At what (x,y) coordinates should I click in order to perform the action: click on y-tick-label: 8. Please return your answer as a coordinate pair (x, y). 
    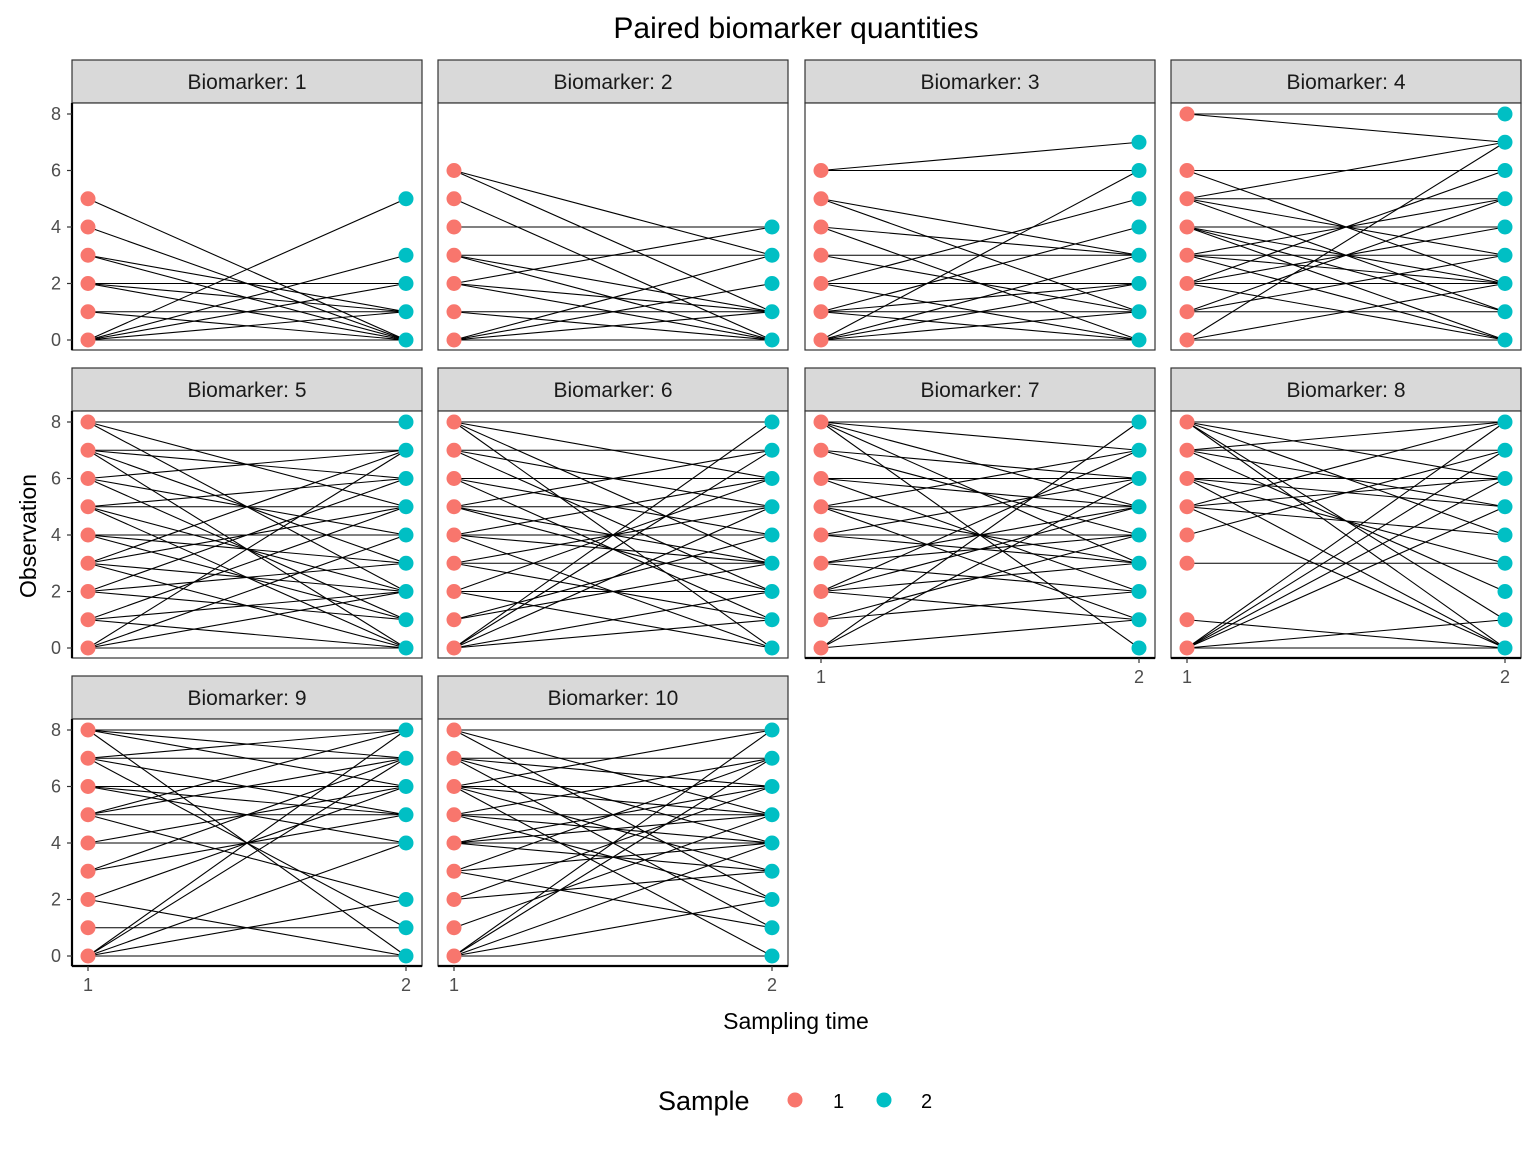
    Looking at the image, I should click on (56, 114).